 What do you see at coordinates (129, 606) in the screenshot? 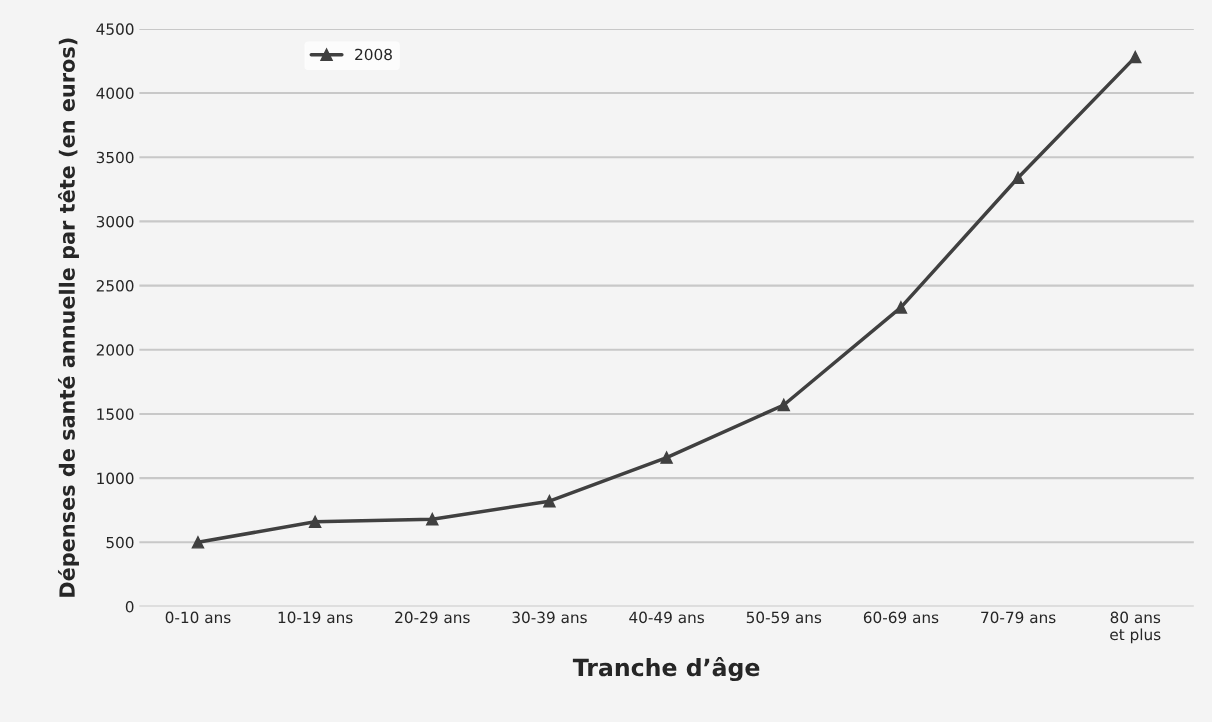
I see `y-tick-label: 0` at bounding box center [129, 606].